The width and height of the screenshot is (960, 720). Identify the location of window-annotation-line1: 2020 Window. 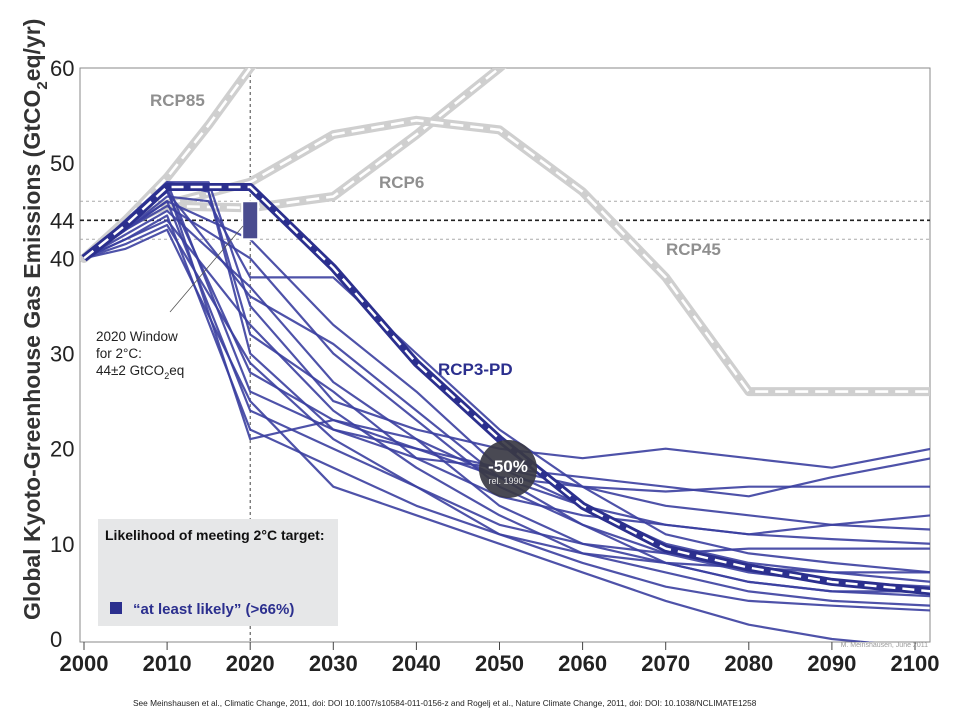
(137, 336).